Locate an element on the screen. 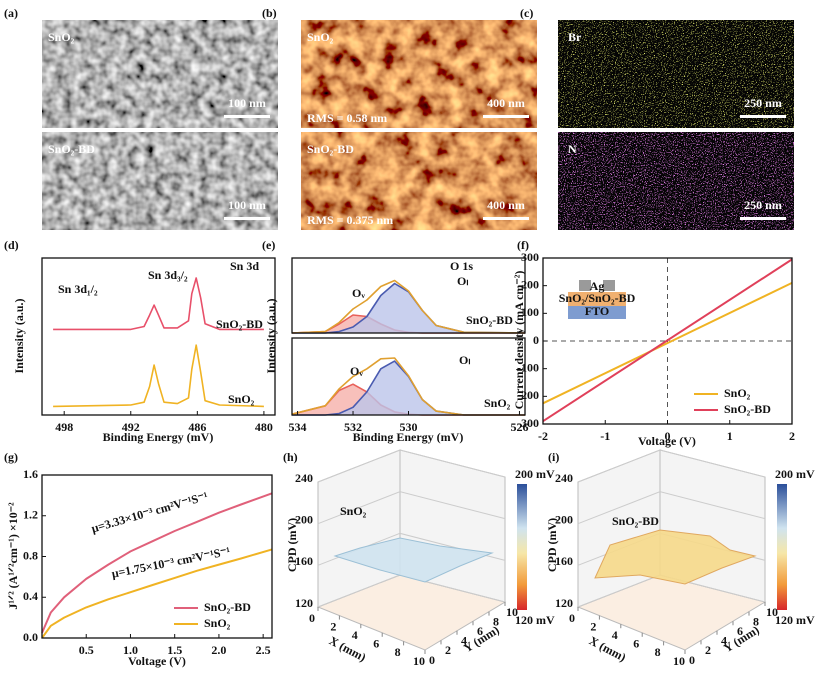  annotation: Ag is located at coordinates (597, 286).